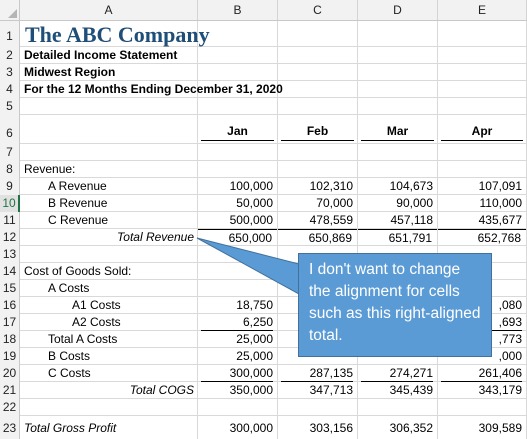 The width and height of the screenshot is (527, 439). I want to click on row-label: B Revenue, so click(78, 203).